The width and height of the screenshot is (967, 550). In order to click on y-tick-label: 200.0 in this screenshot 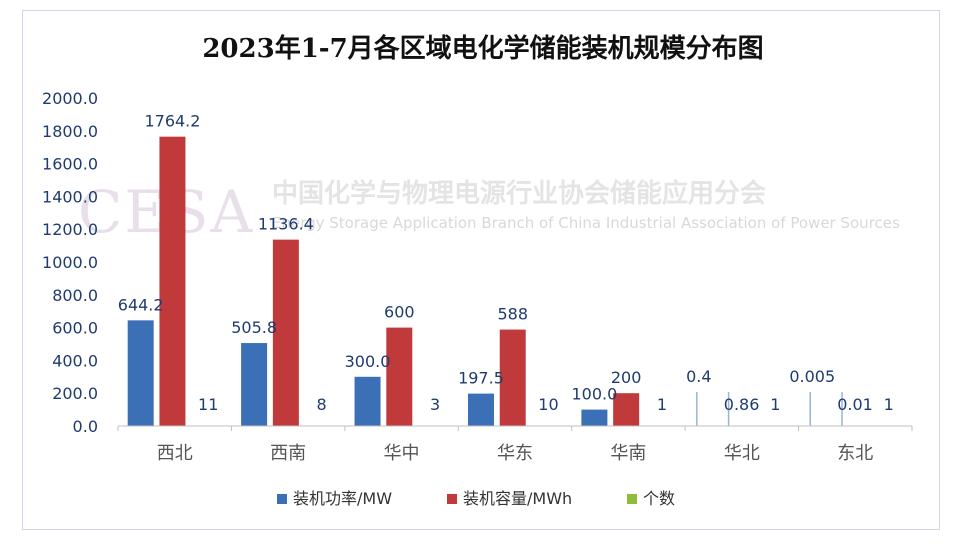, I will do `click(75, 393)`.